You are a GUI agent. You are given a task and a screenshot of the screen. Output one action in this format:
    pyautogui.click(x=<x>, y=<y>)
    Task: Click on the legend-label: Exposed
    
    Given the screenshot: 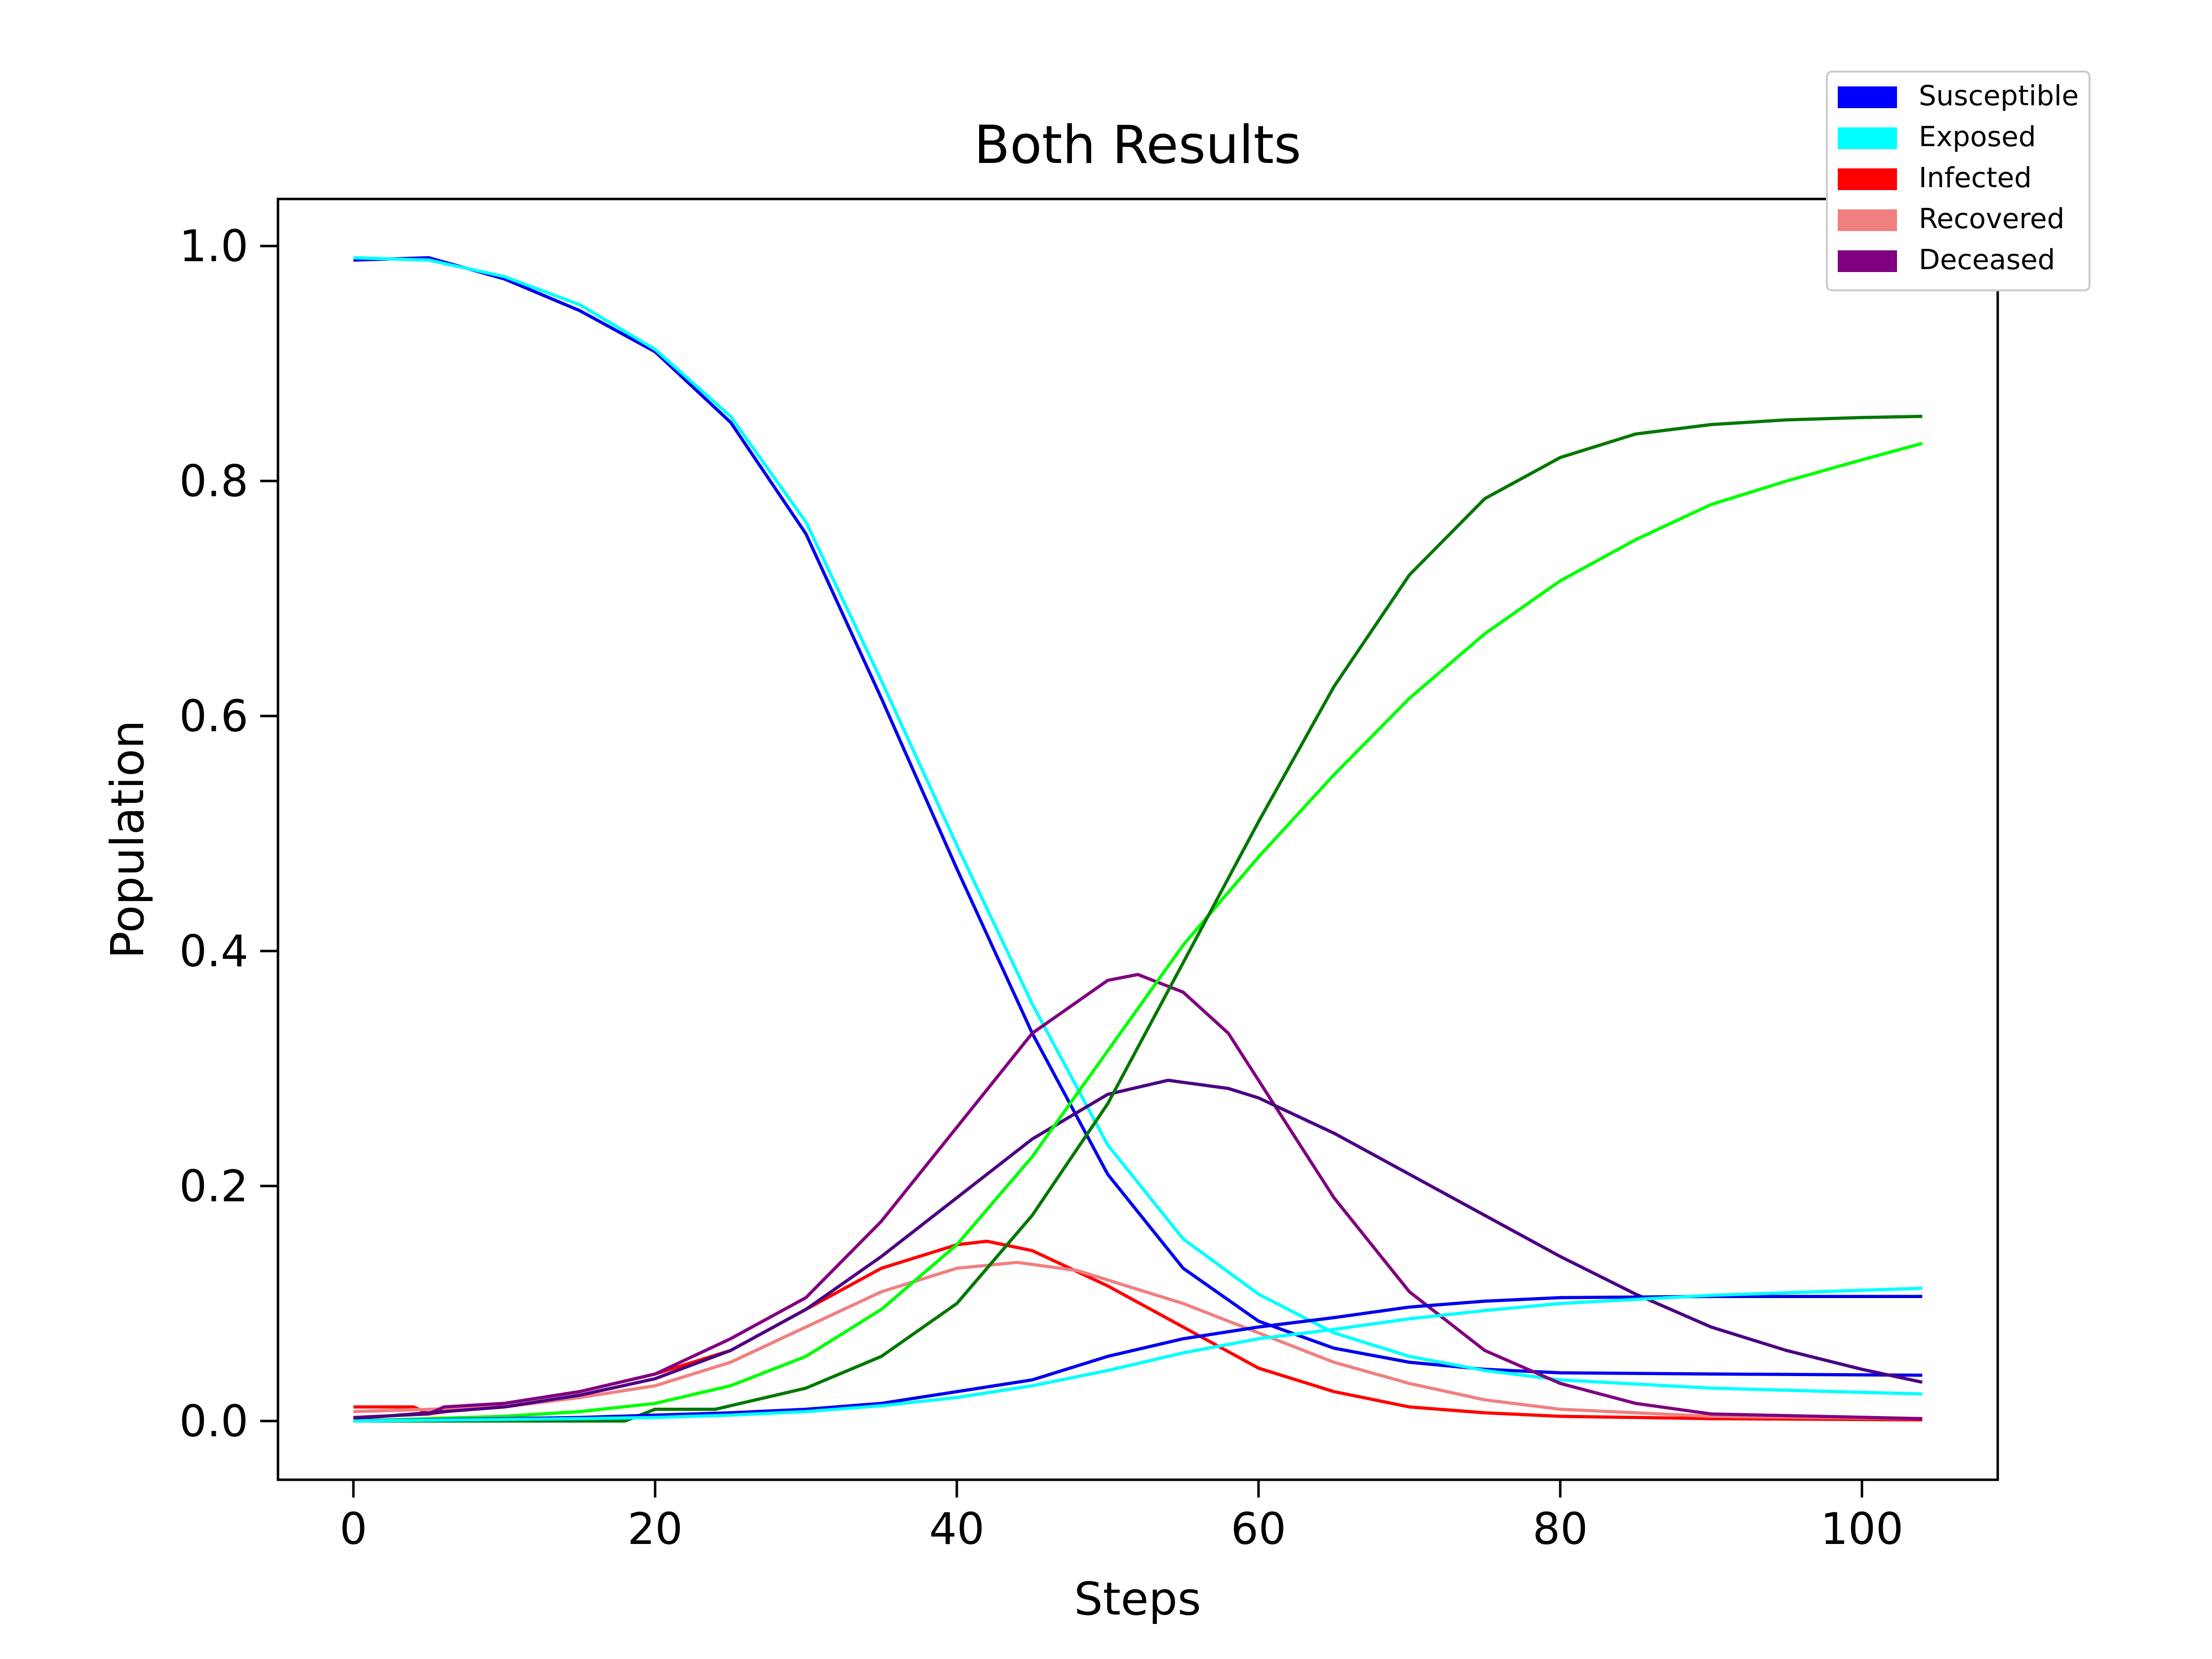 What is the action you would take?
    pyautogui.click(x=1978, y=137)
    